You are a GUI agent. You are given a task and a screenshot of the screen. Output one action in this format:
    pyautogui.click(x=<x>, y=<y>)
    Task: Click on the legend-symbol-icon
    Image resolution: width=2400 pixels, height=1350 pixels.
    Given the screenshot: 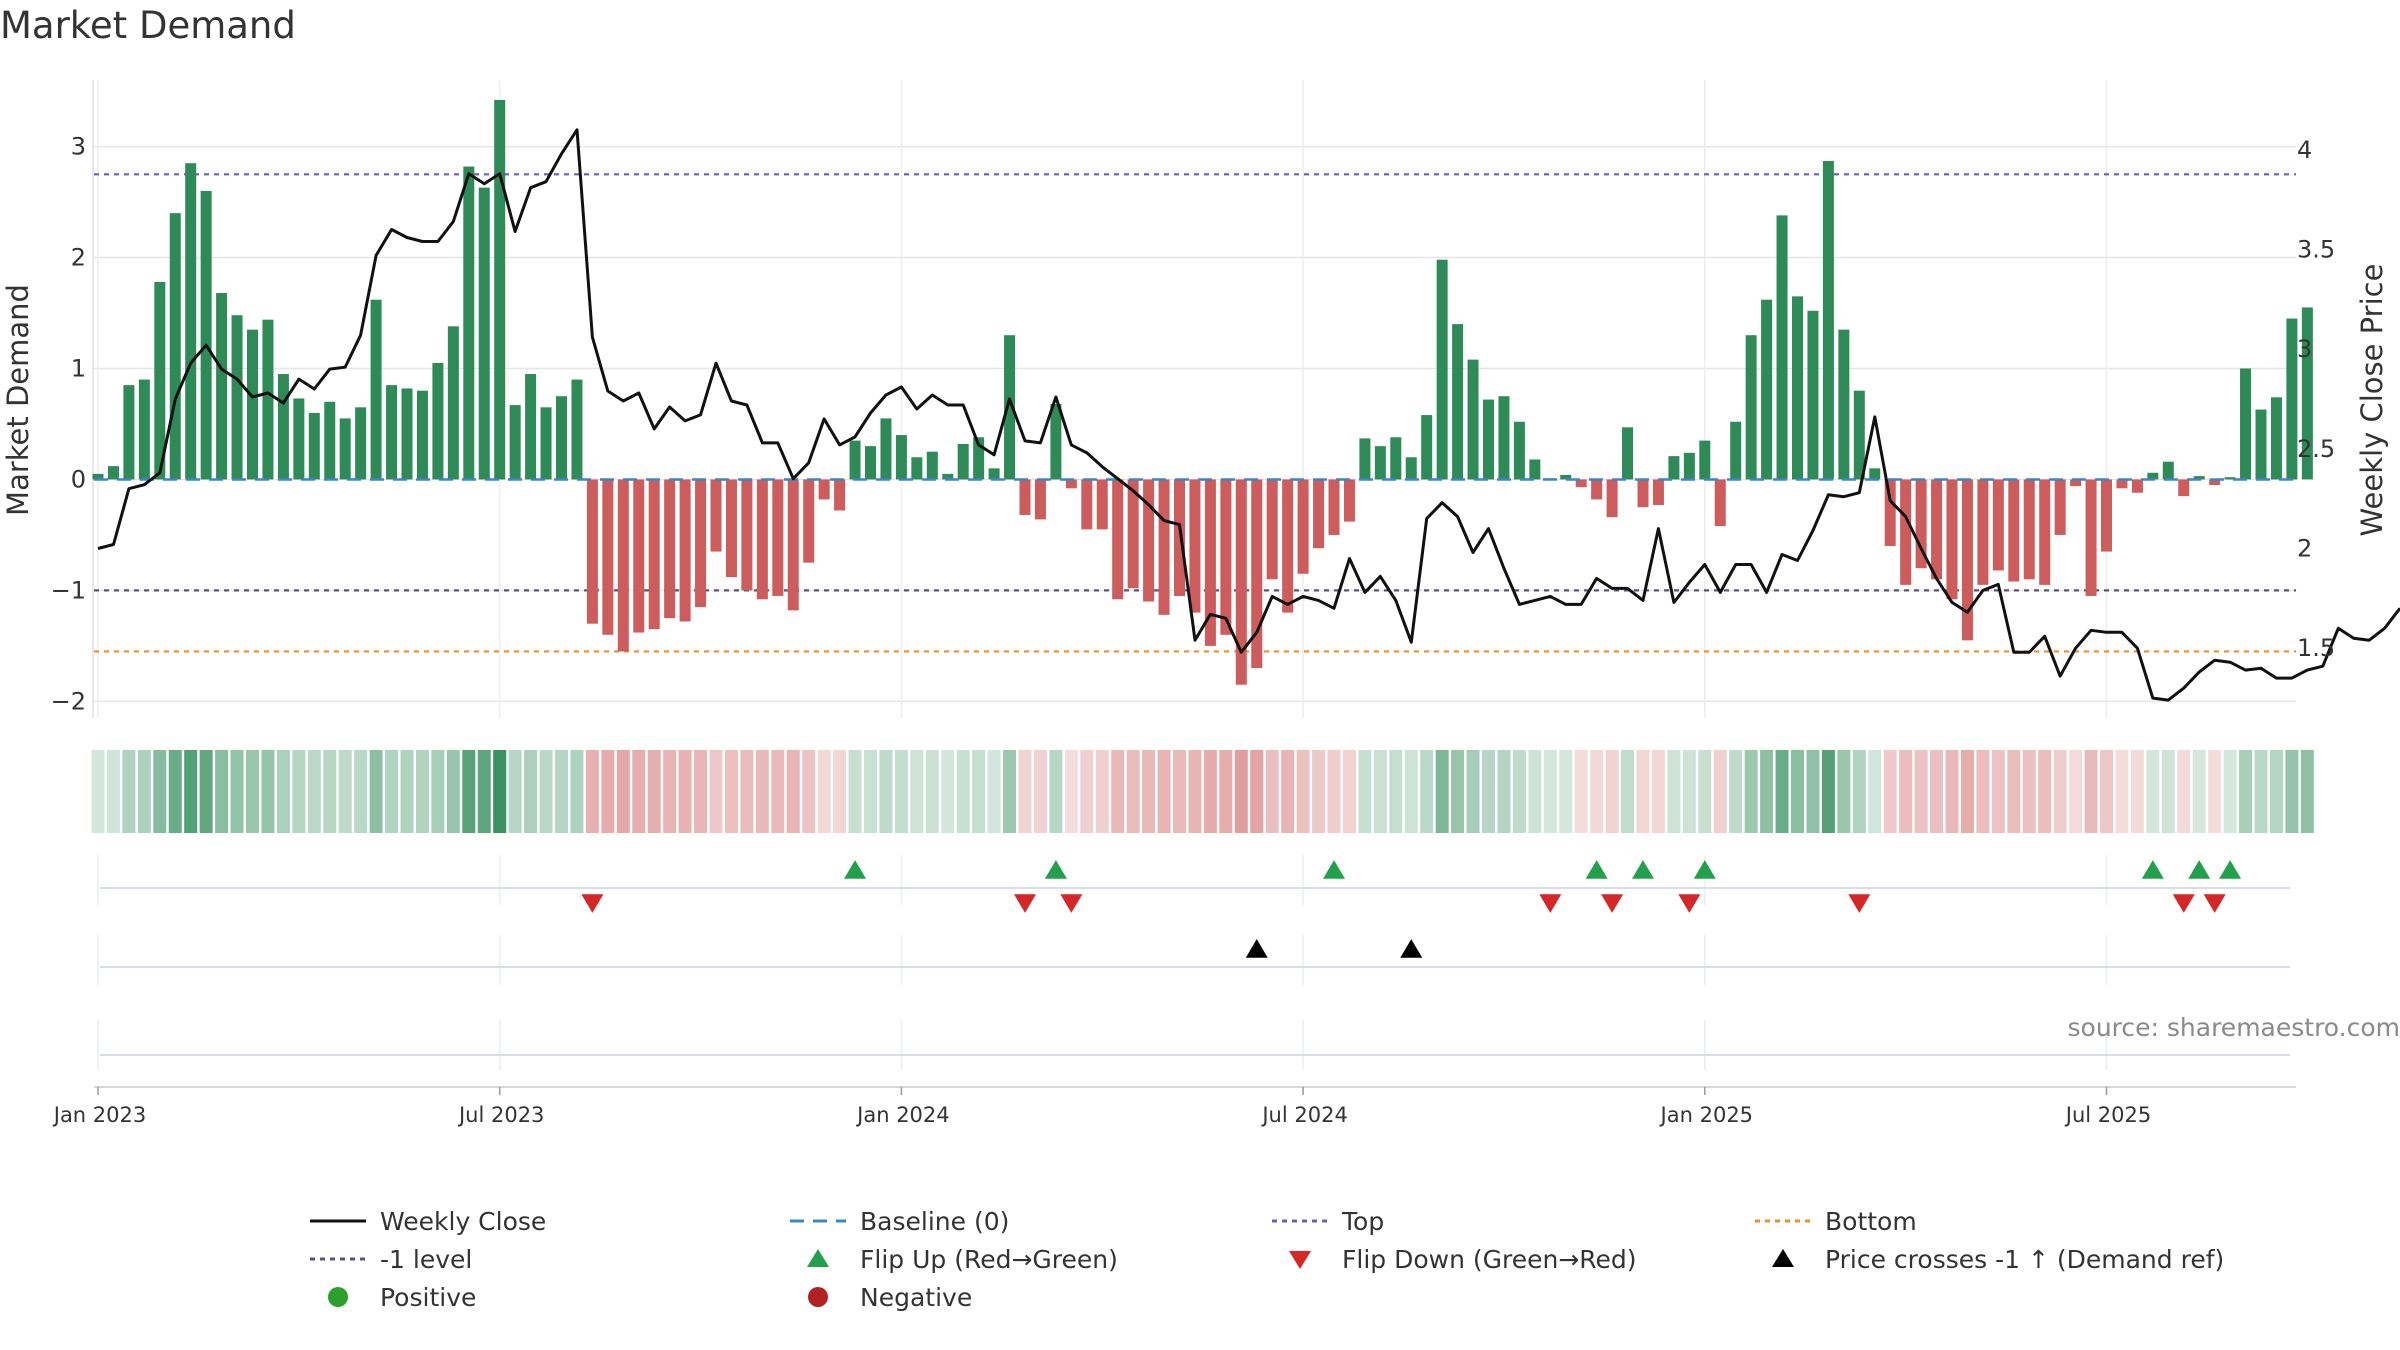 What is the action you would take?
    pyautogui.click(x=1783, y=1221)
    